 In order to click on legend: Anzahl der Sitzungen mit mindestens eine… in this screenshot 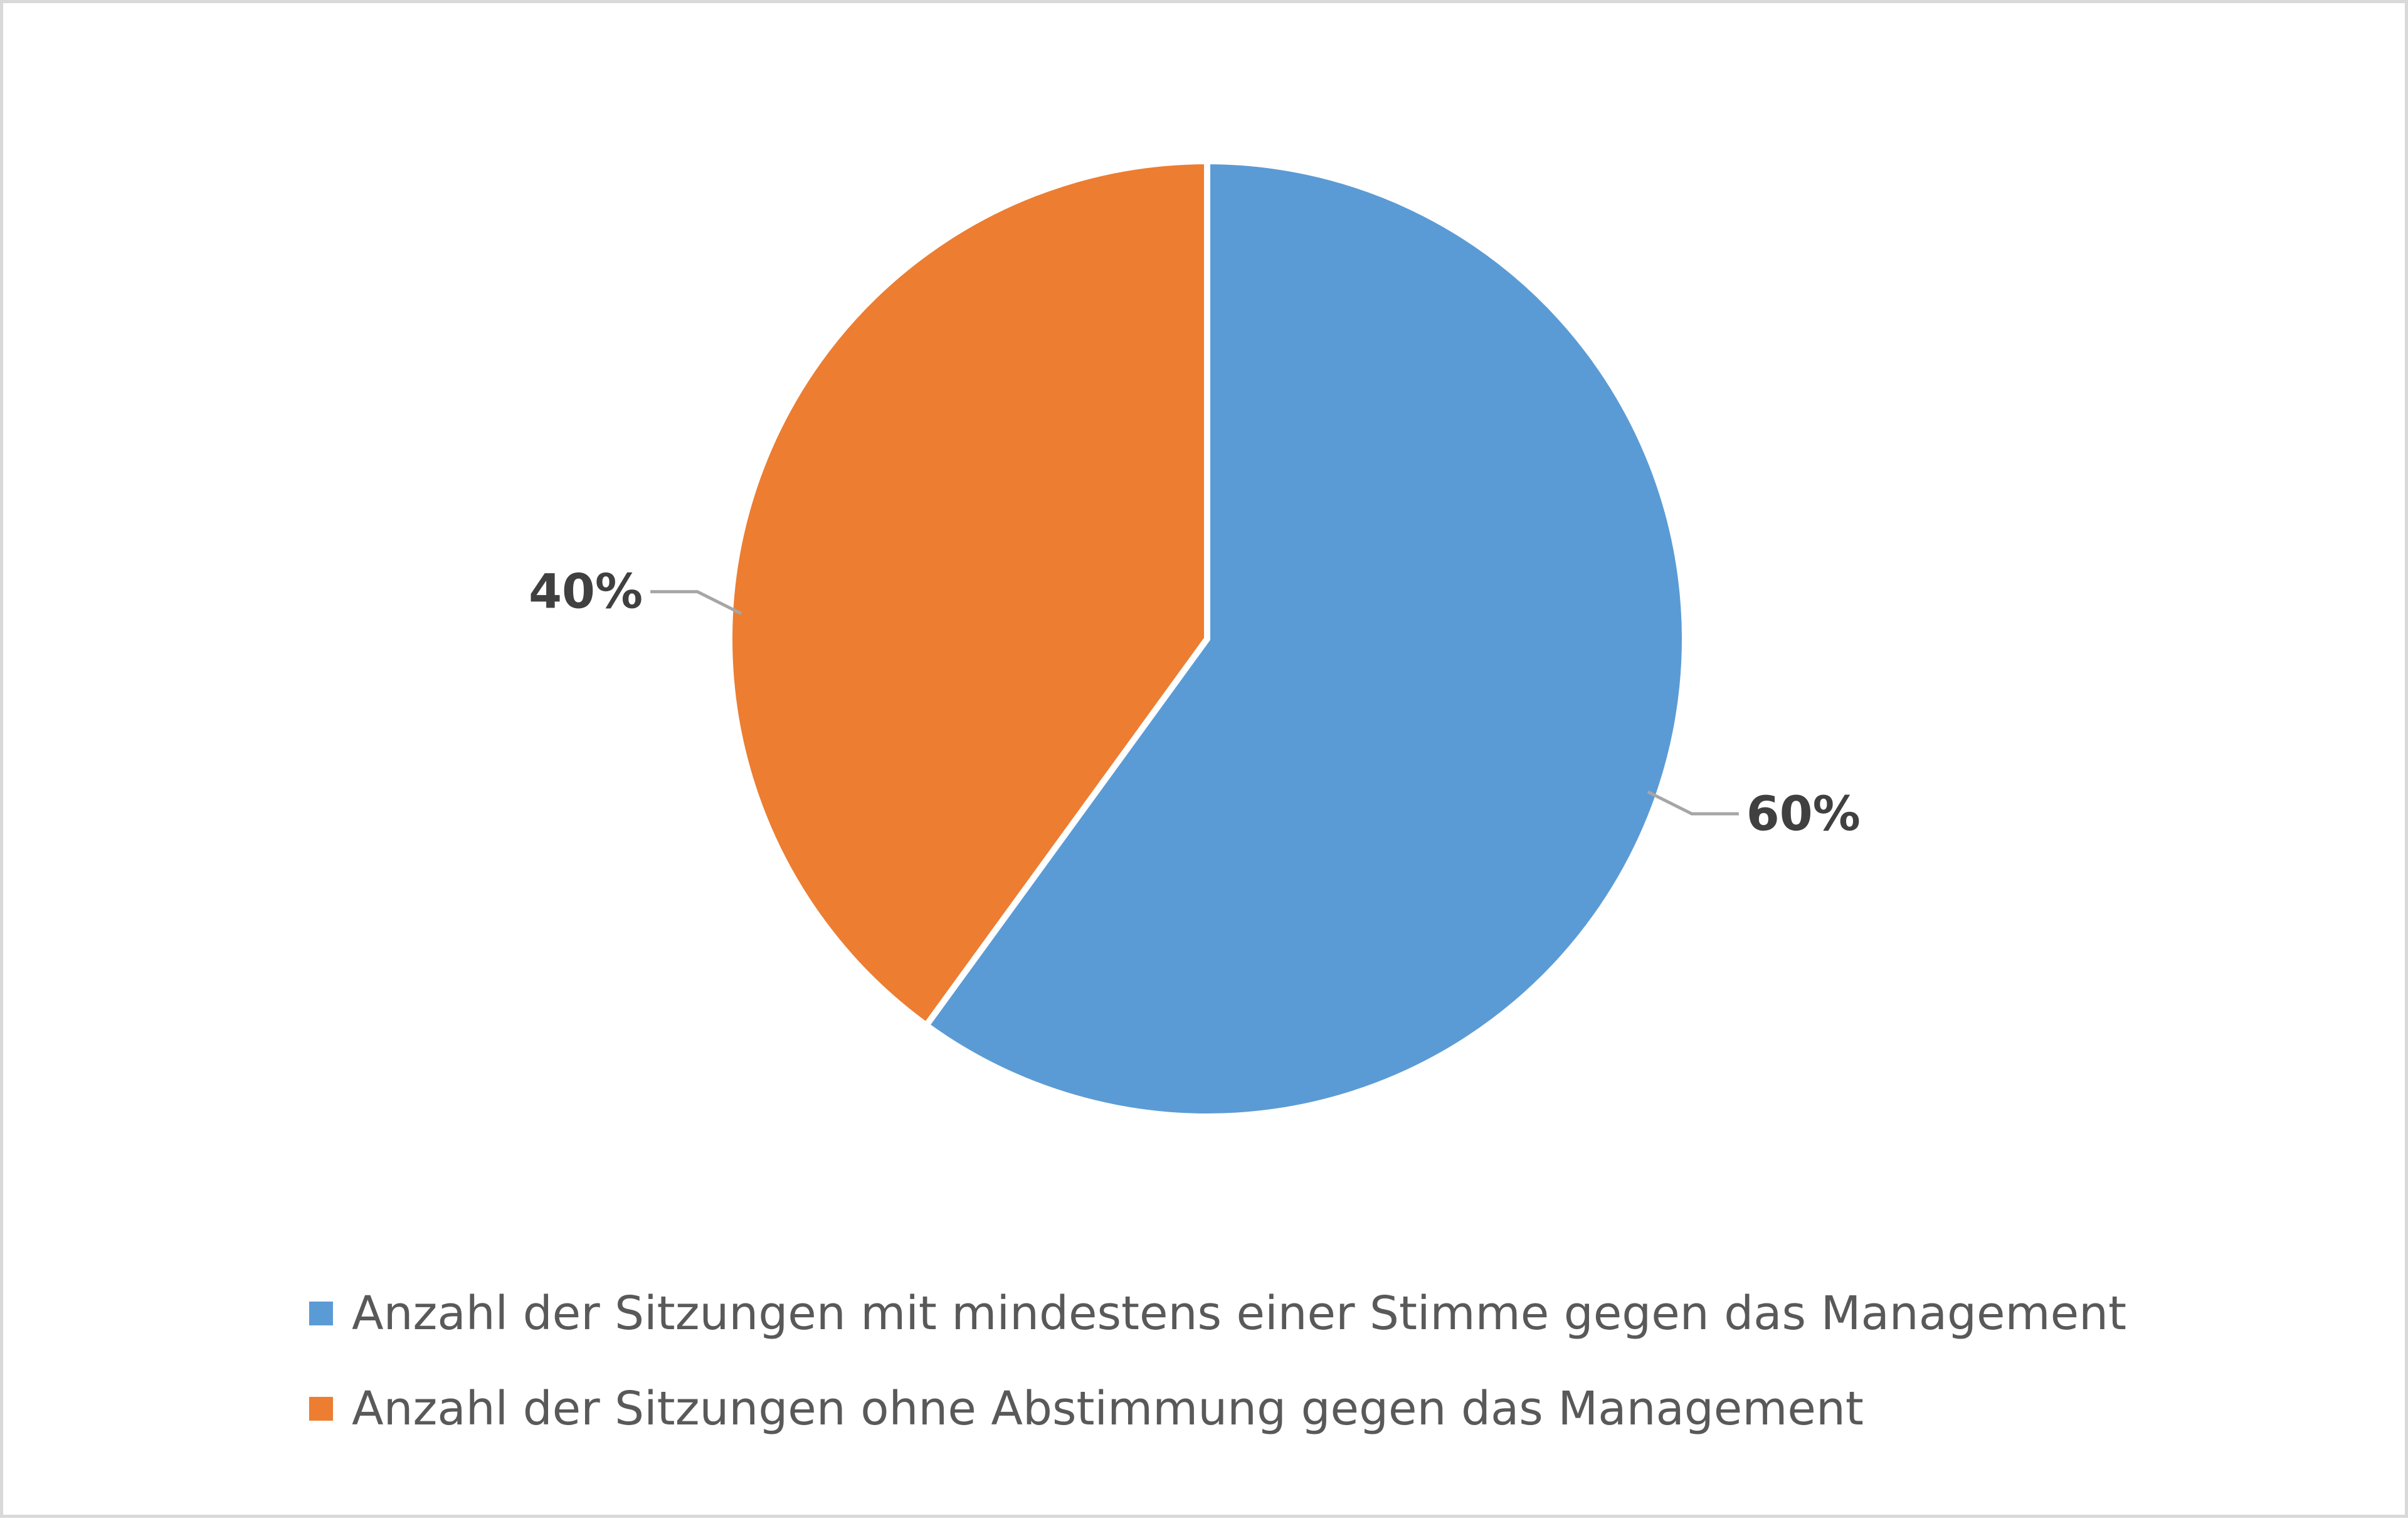, I will do `click(1217, 1371)`.